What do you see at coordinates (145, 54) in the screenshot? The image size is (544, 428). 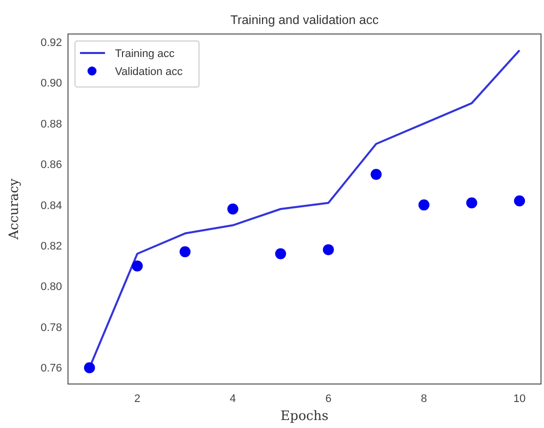 I see `legend-label: Training acc` at bounding box center [145, 54].